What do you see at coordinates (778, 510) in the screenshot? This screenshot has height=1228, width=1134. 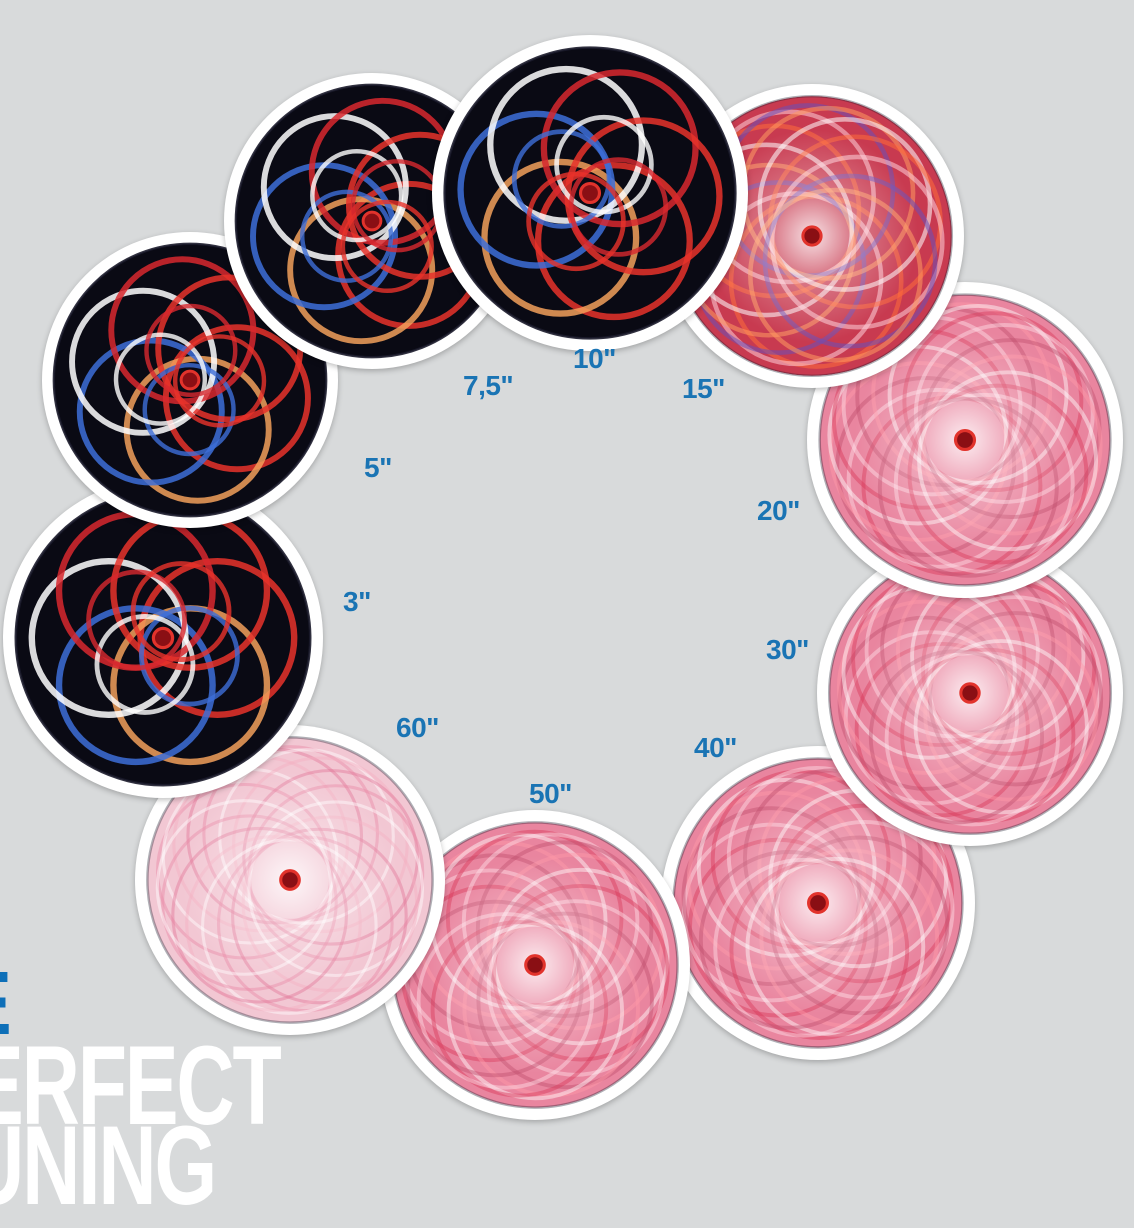 I see `exposure-label-20s: 20"` at bounding box center [778, 510].